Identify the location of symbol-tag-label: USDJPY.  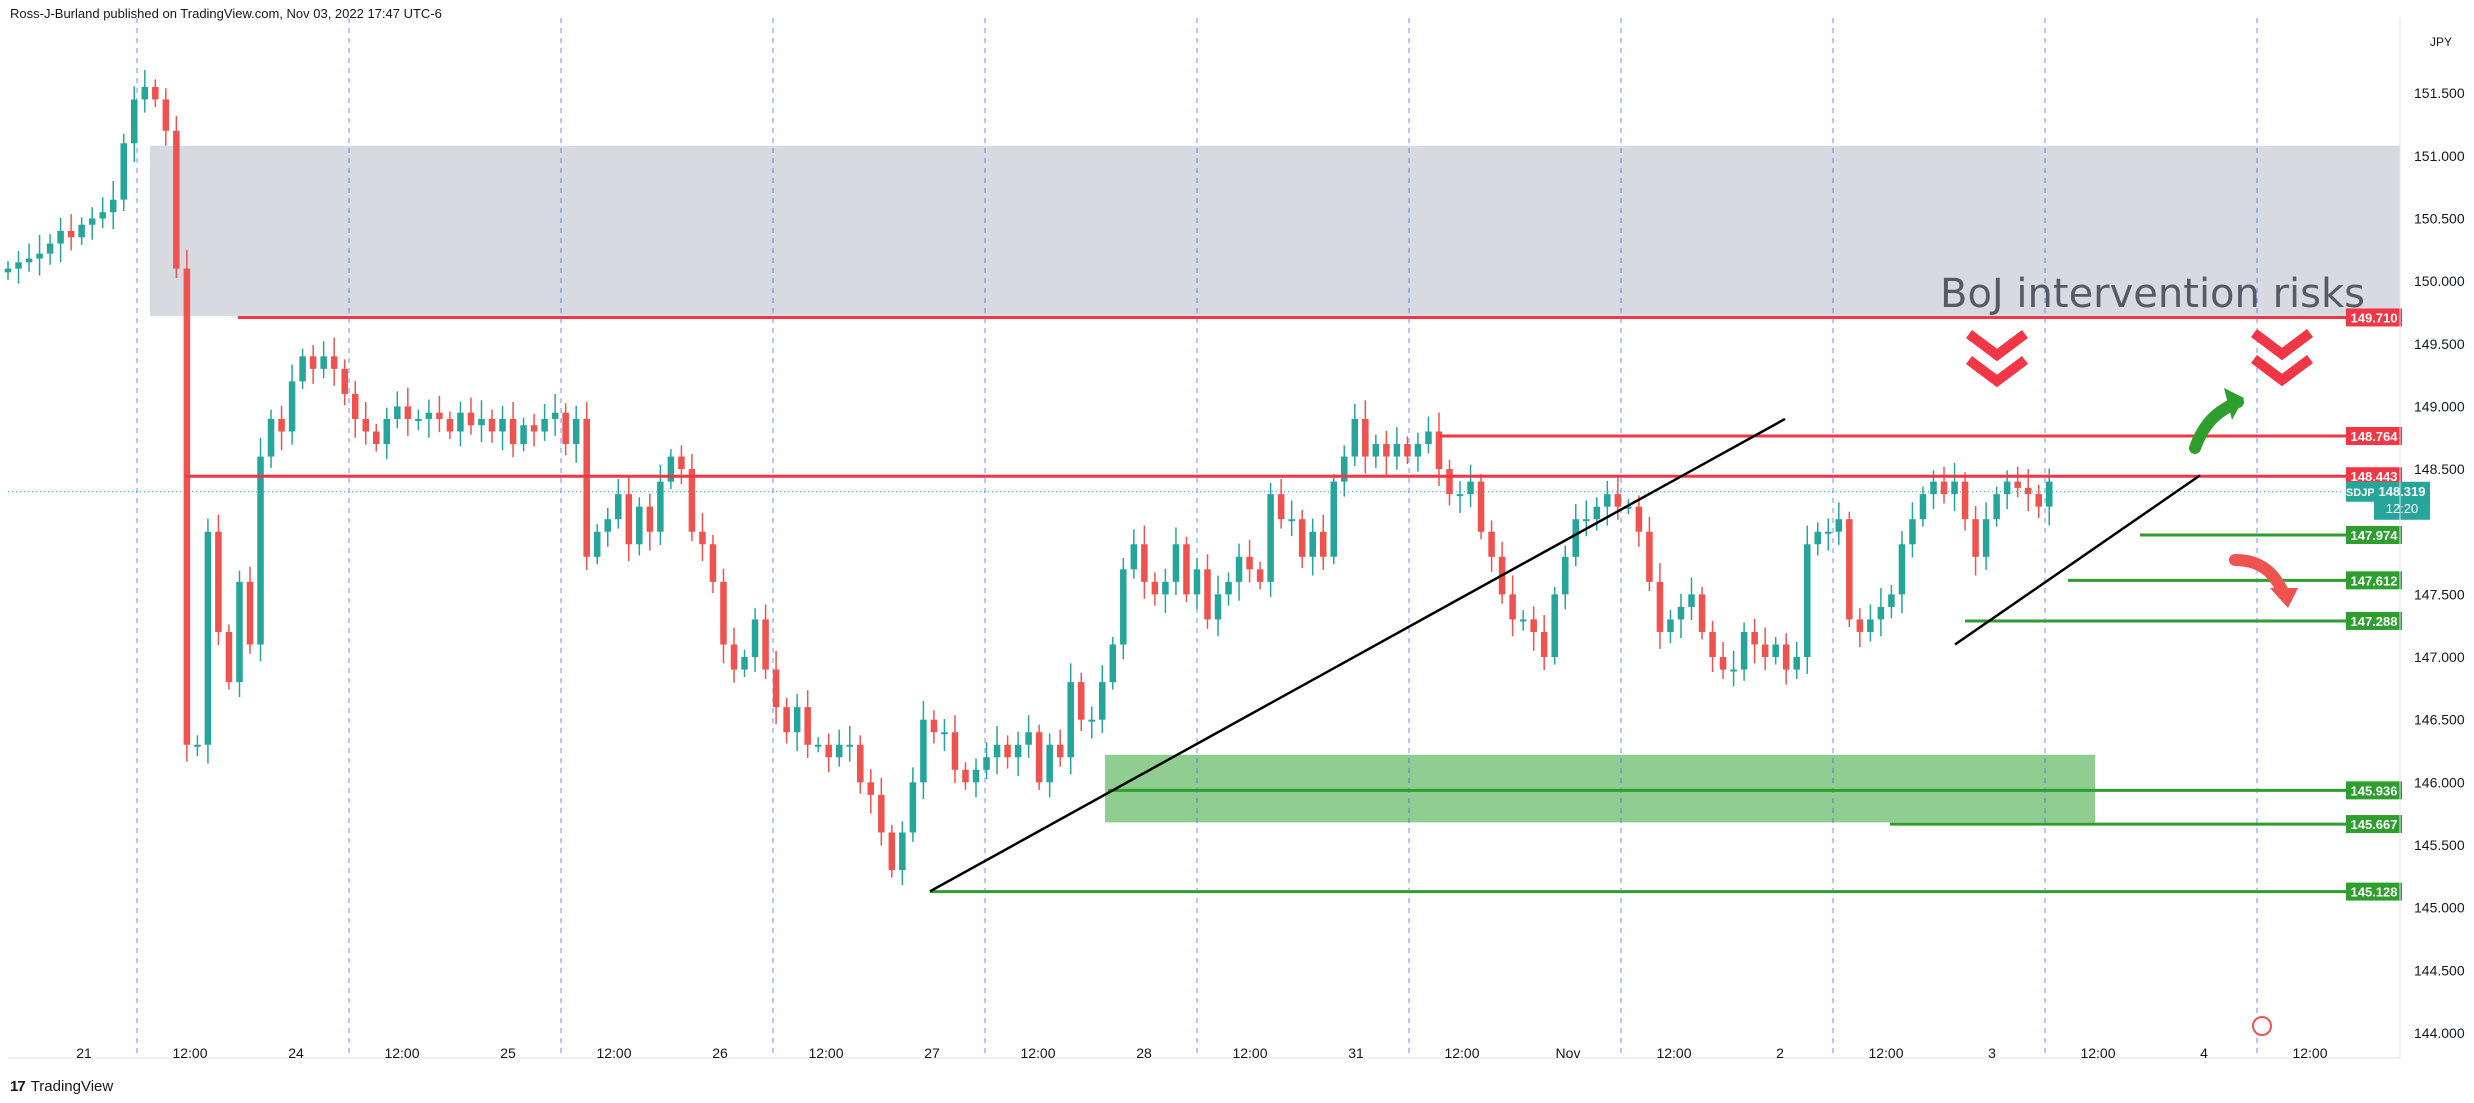
(2360, 493).